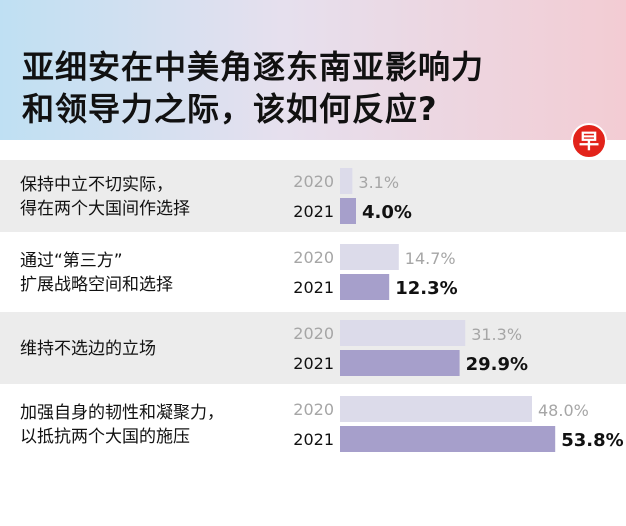 Image resolution: width=626 pixels, height=526 pixels. What do you see at coordinates (122, 413) in the screenshot?
I see `category-label: 加强自身的韧性和凝聚力，` at bounding box center [122, 413].